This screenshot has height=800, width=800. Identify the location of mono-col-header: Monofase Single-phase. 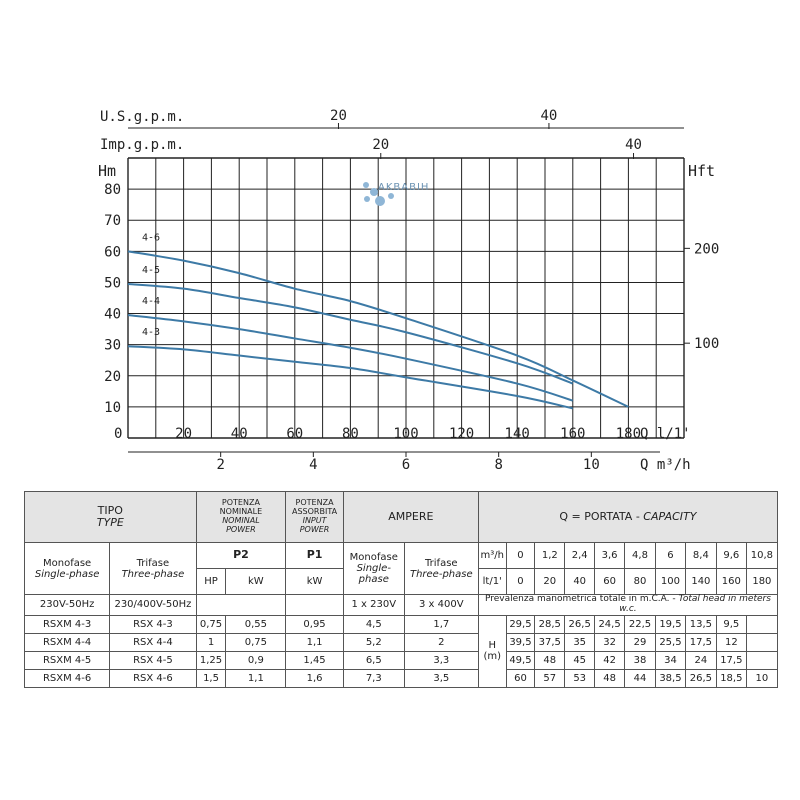
(67, 568).